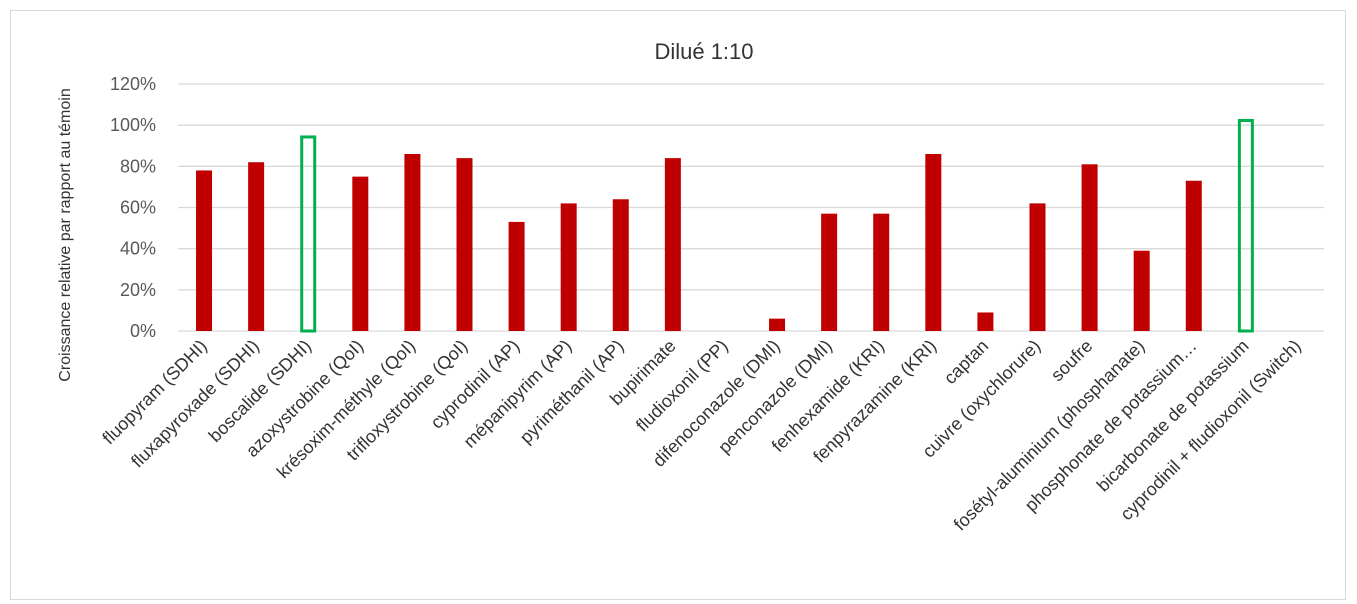 This screenshot has width=1357, height=604. Describe the element at coordinates (475, 384) in the screenshot. I see `x-tick-label: cyprodinil (AP)` at that location.